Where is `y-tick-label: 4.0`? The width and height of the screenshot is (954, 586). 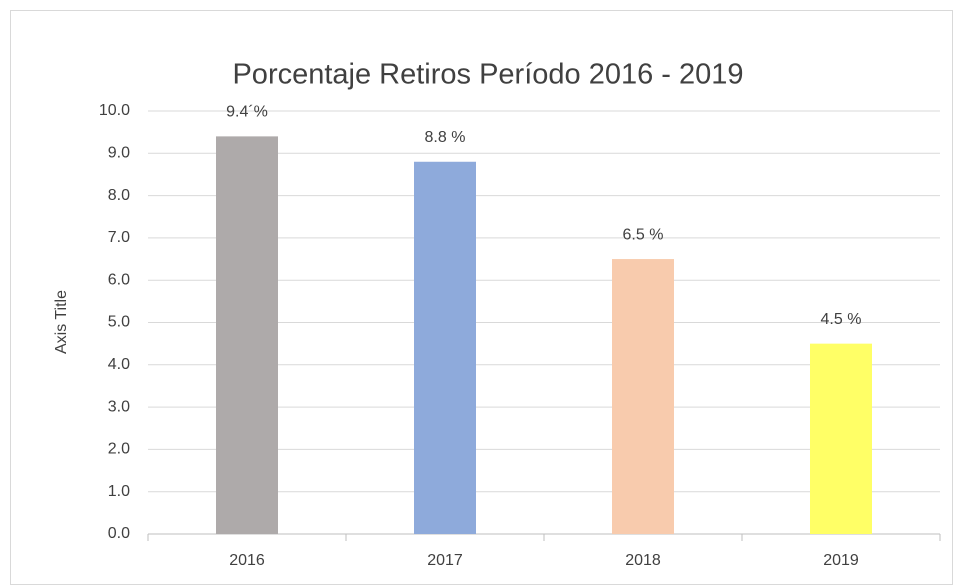 y-tick-label: 4.0 is located at coordinates (119, 364).